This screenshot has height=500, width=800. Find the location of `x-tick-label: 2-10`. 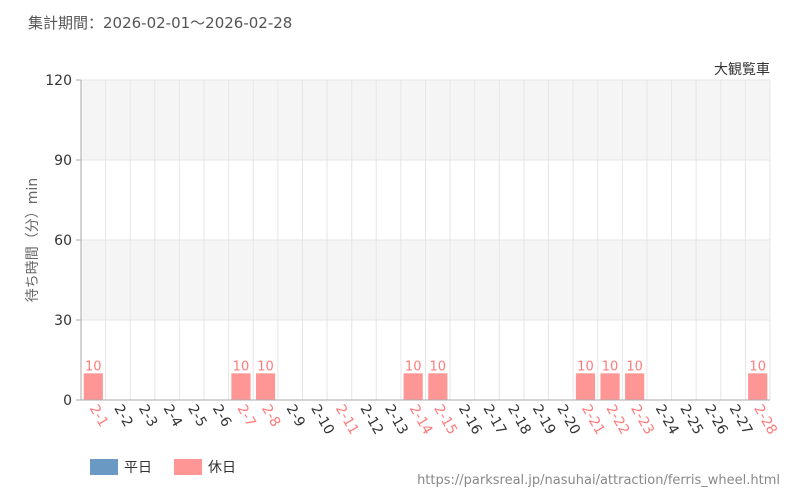

x-tick-label: 2-10 is located at coordinates (322, 420).